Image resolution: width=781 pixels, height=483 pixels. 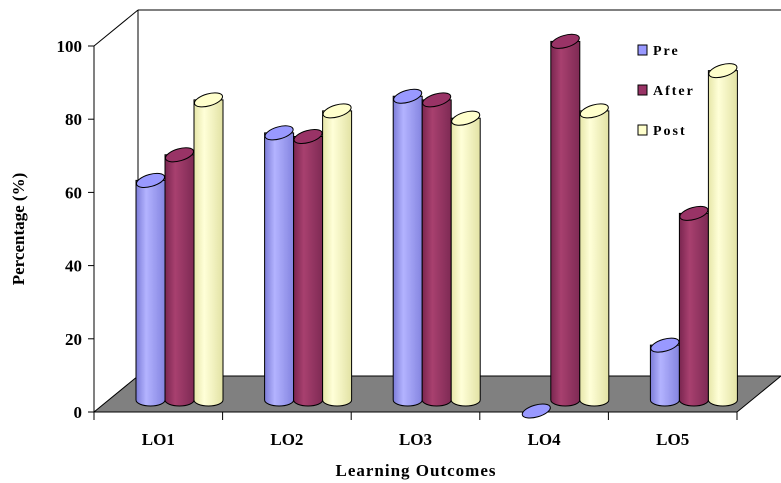 I want to click on bar-pre-lo5, so click(x=664, y=372).